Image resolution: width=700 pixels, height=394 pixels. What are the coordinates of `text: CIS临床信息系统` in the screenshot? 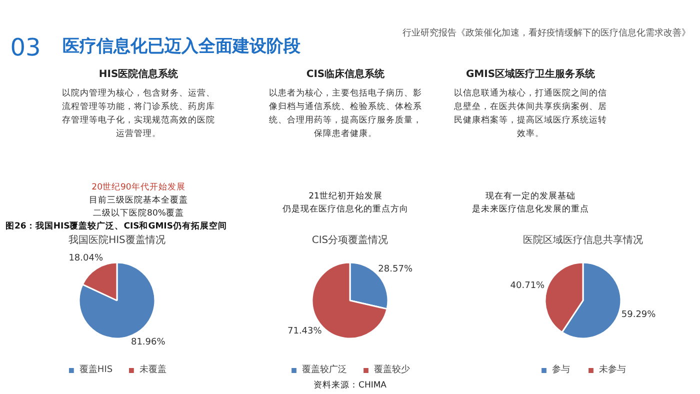 It's located at (346, 74).